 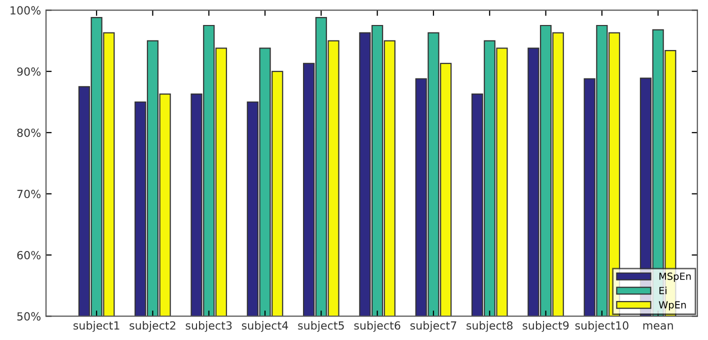 I want to click on y-tick-label: 80%, so click(x=29, y=132).